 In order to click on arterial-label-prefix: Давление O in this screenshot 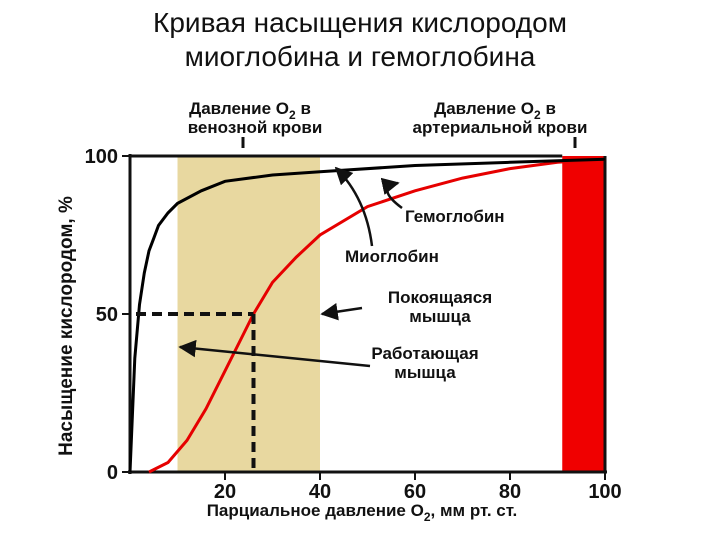, I will do `click(484, 108)`.